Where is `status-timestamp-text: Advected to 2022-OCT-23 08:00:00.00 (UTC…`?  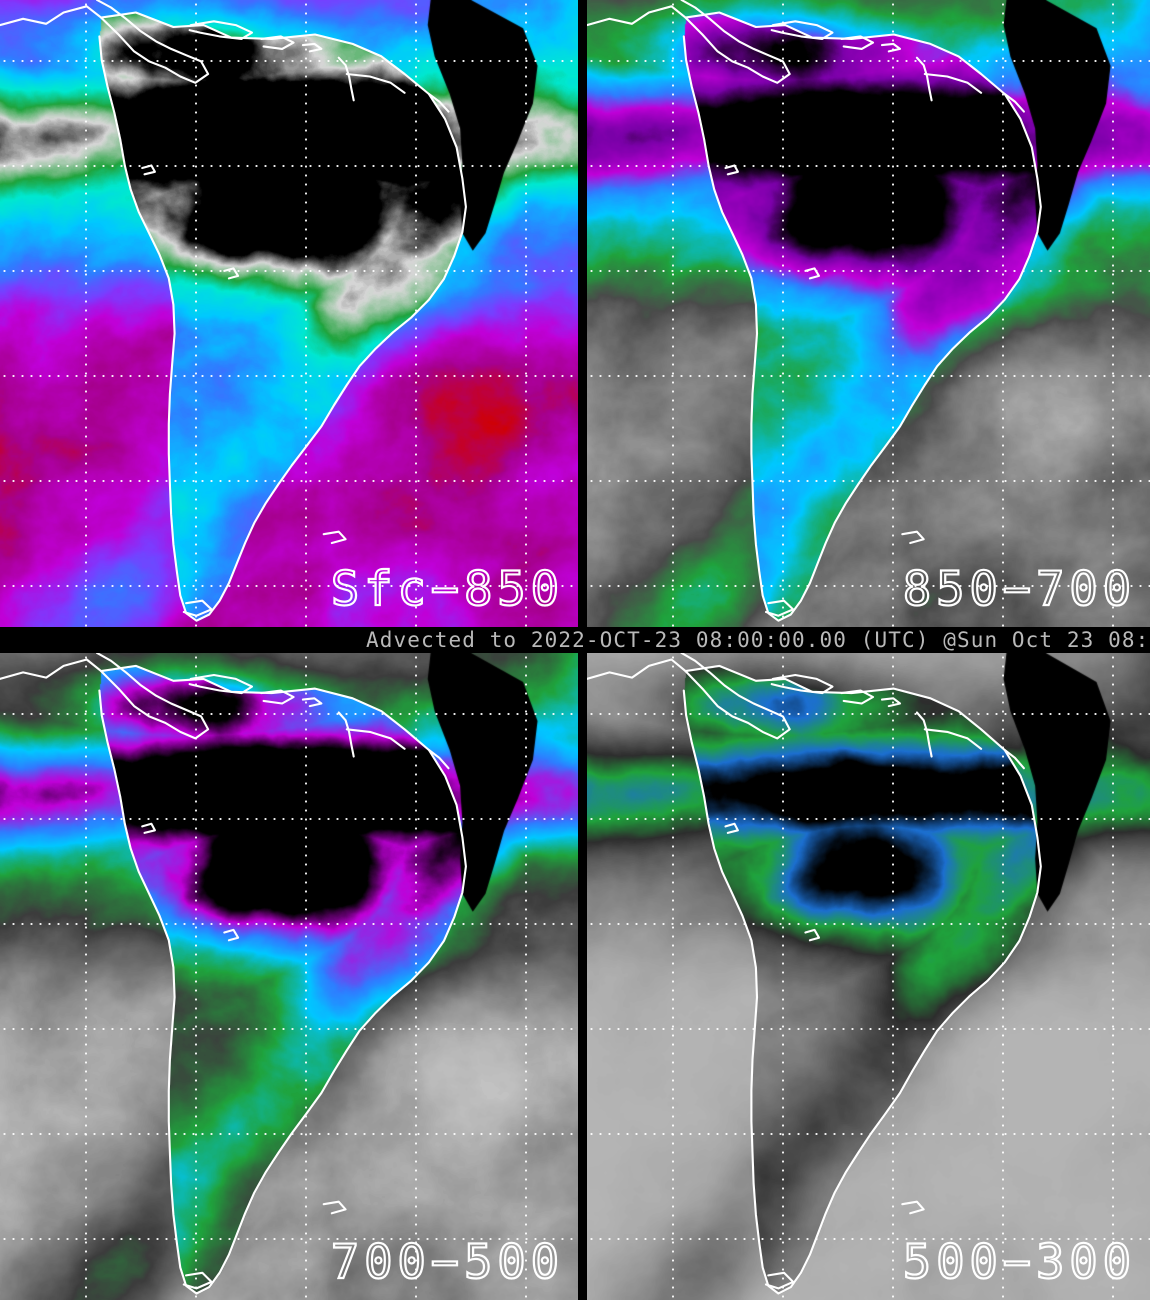
status-timestamp-text: Advected to 2022-OCT-23 08:00:00.00 (UTC… is located at coordinates (758, 640).